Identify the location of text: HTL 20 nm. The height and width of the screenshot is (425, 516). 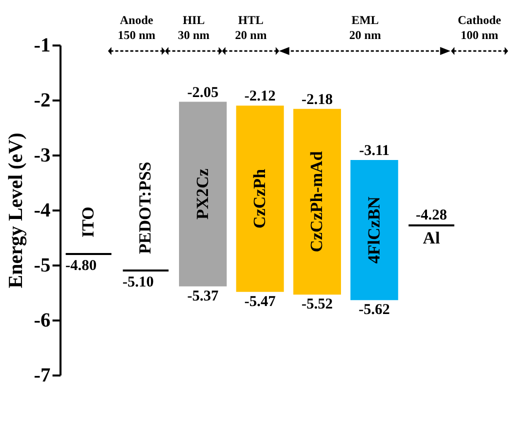
(251, 28).